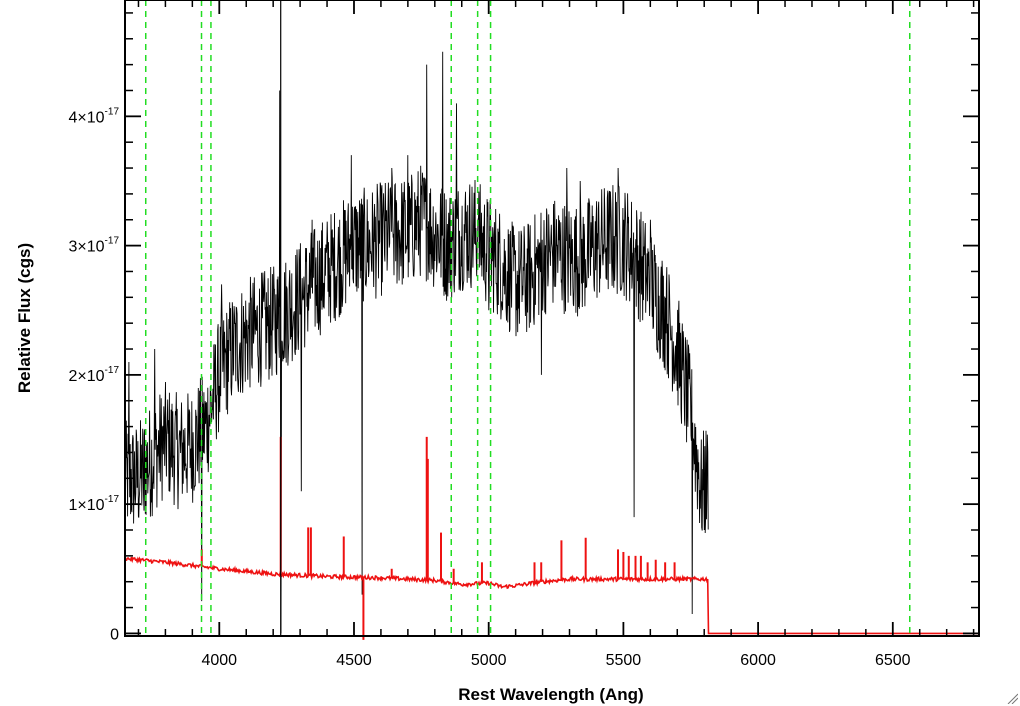 The height and width of the screenshot is (706, 1020). Describe the element at coordinates (1012, 698) in the screenshot. I see `resize-grip-icon` at that location.